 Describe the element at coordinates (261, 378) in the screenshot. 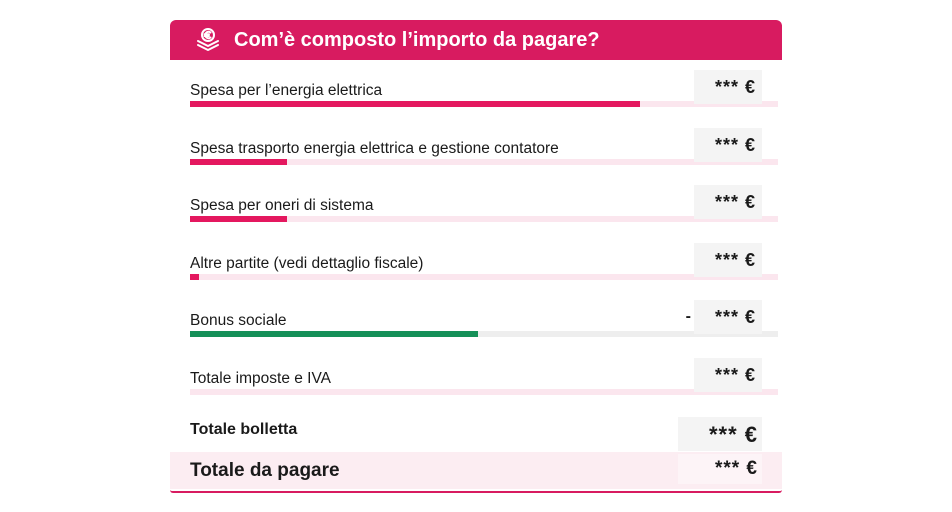

I see `breakdown-label: Totale imposte e IVA` at that location.